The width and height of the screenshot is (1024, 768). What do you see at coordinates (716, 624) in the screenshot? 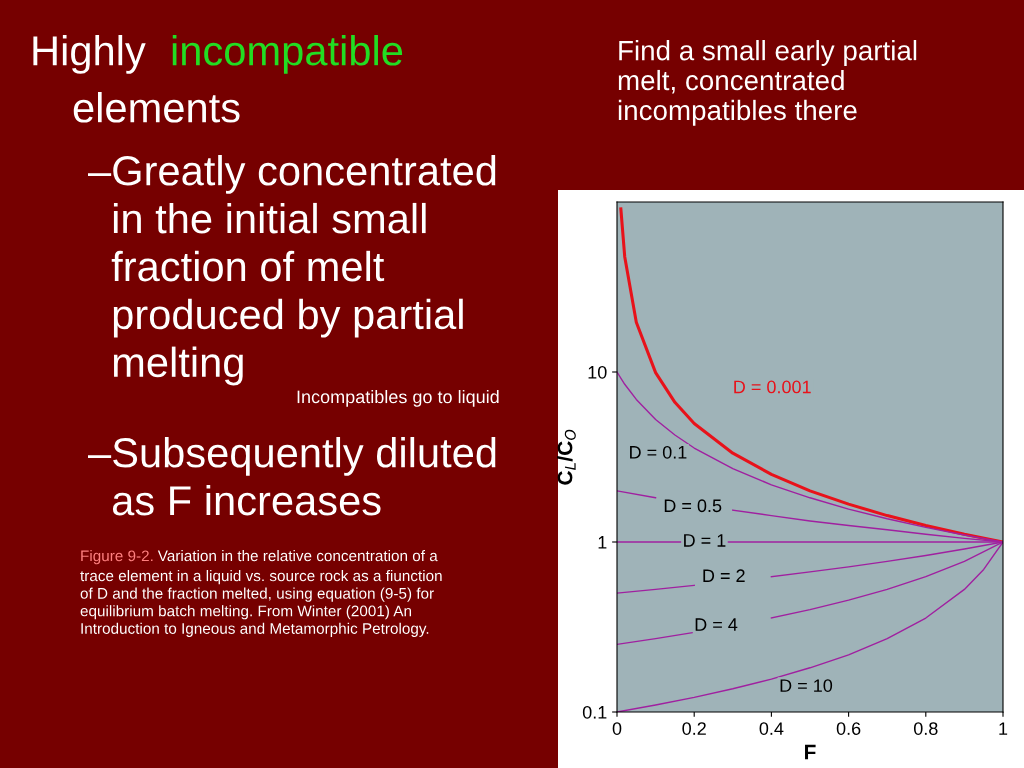
I see `series-label: D = 4` at bounding box center [716, 624].